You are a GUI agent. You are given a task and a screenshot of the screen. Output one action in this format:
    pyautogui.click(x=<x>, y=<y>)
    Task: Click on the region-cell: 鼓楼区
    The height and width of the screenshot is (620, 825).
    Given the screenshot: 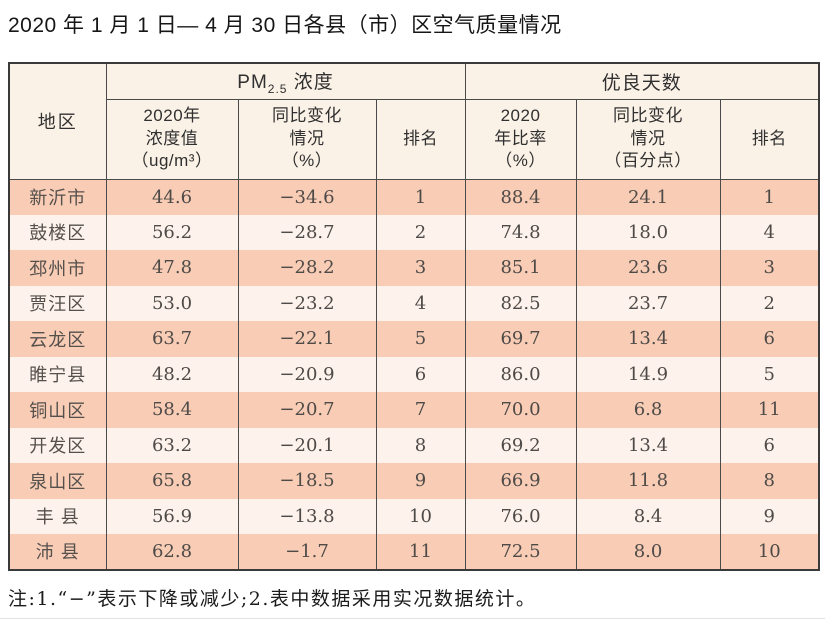 What is the action you would take?
    pyautogui.click(x=57, y=232)
    